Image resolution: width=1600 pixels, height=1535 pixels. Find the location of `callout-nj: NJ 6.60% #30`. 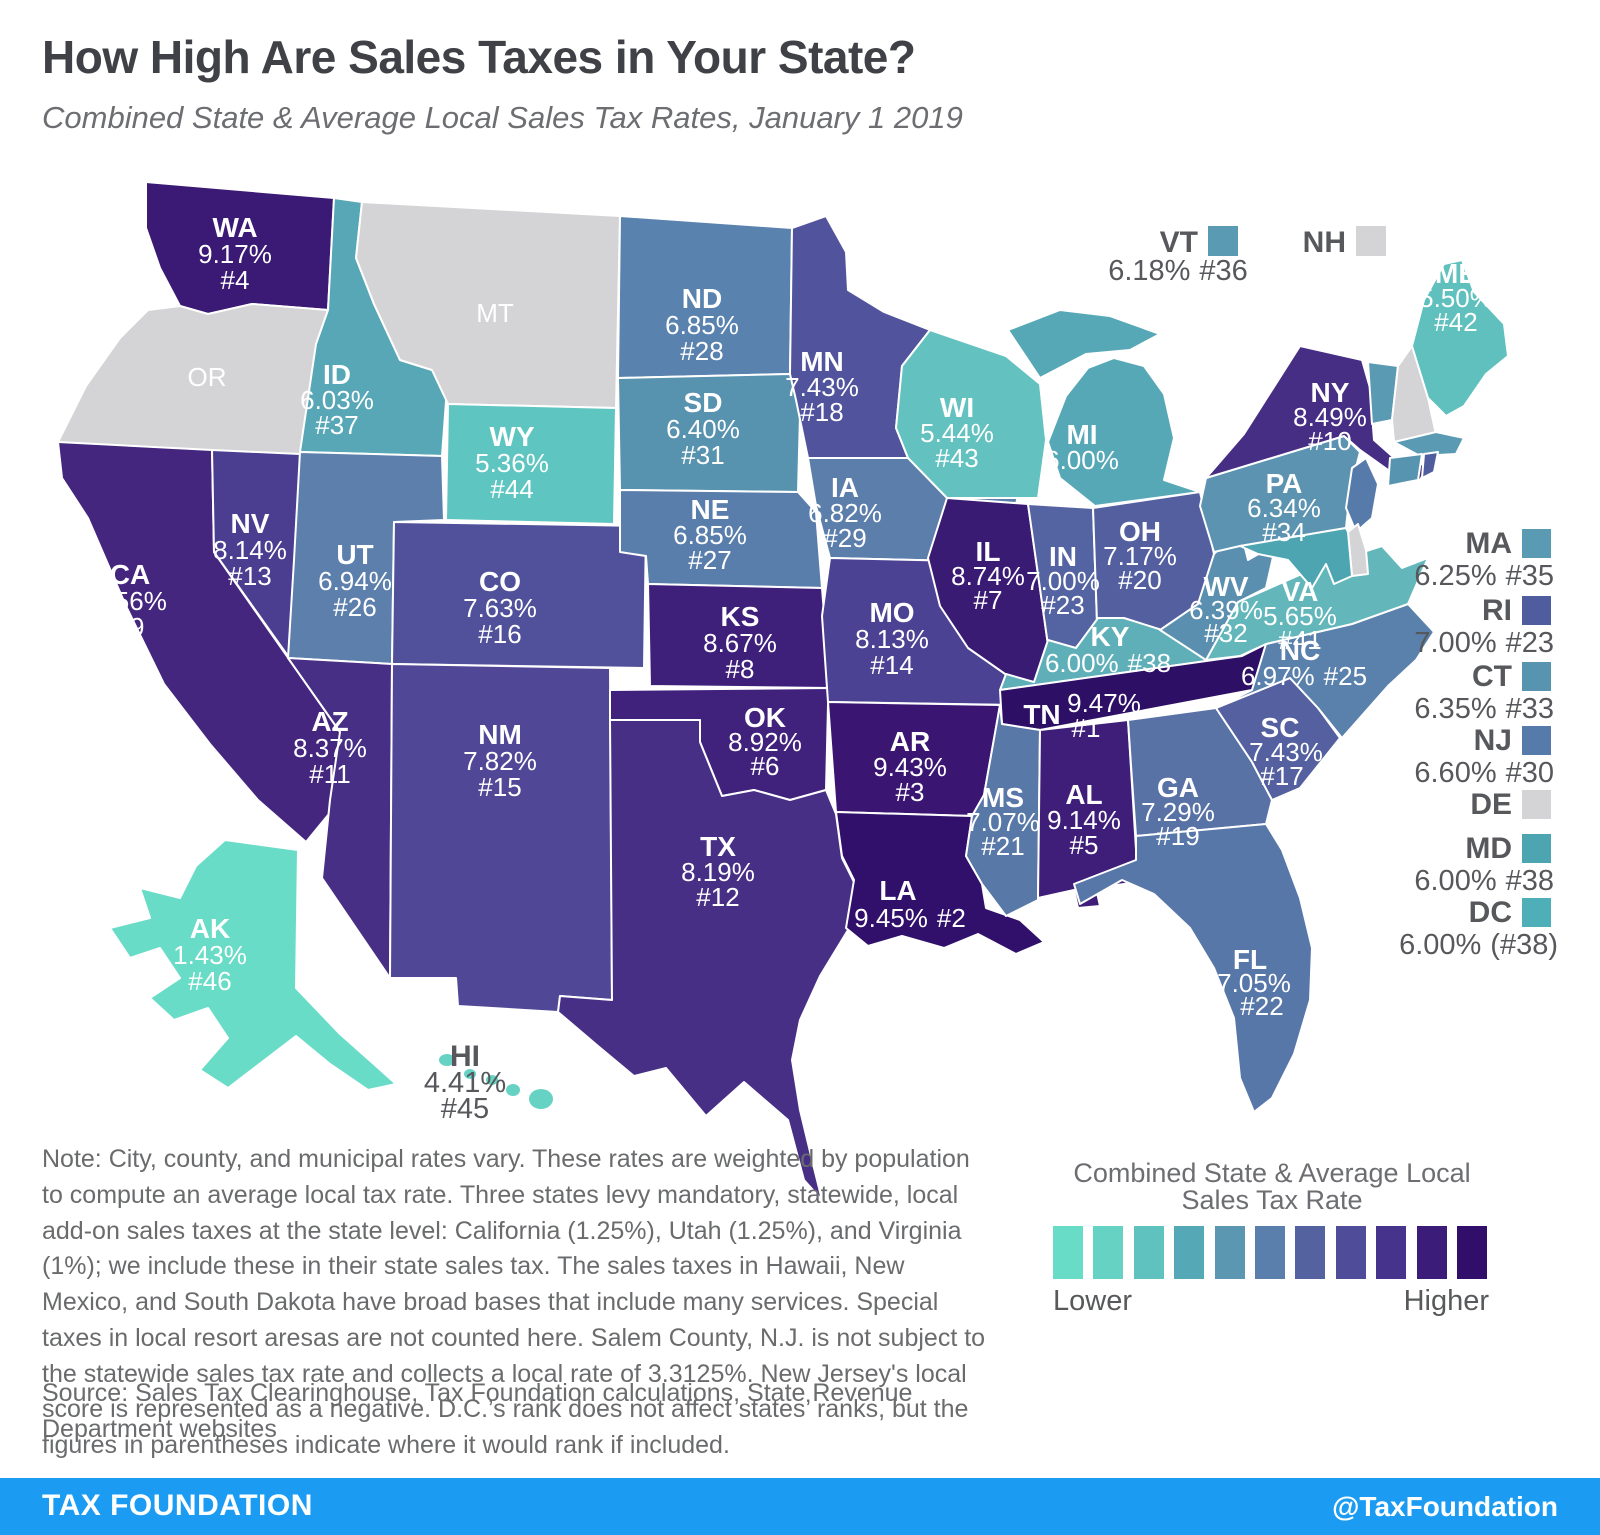

callout-nj: NJ 6.60% #30 is located at coordinates (1484, 756).